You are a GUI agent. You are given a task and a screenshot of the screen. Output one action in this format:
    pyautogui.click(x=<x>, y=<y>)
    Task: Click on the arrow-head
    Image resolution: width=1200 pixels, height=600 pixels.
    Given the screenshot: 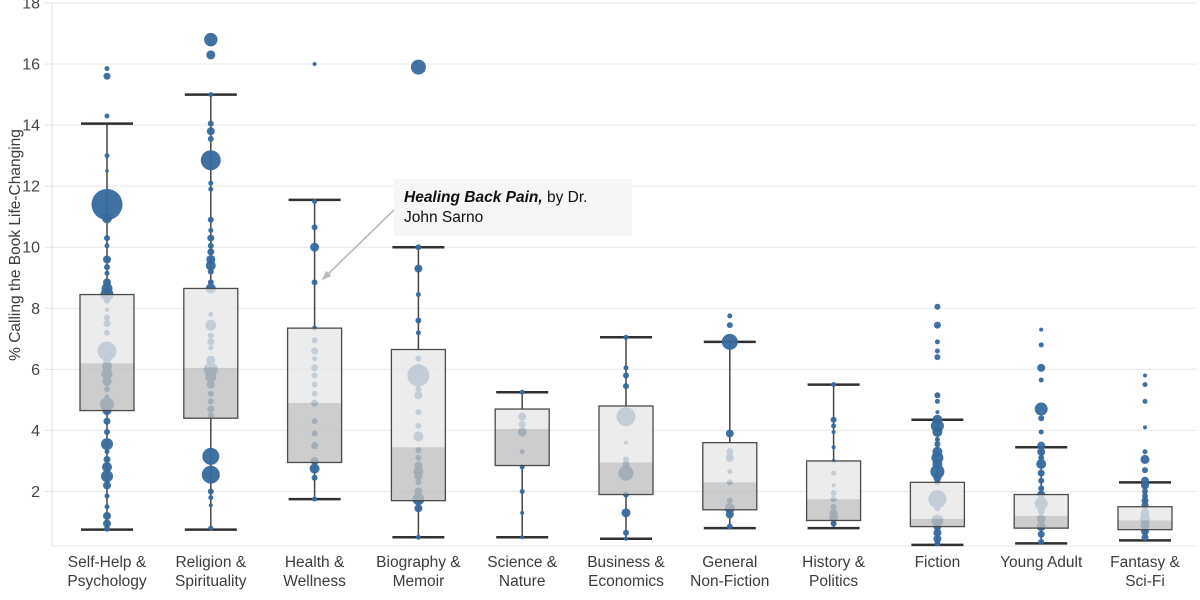 What is the action you would take?
    pyautogui.click(x=326, y=275)
    